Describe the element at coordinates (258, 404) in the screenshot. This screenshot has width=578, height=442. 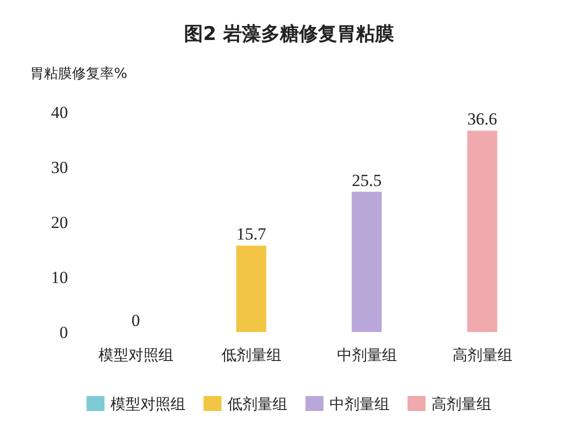
I see `legend-label: 低剂量组` at that location.